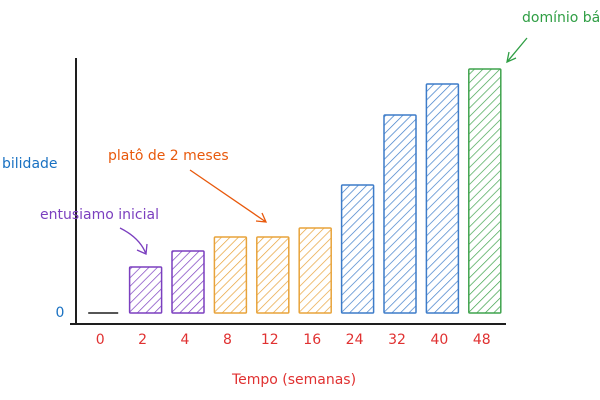 Image resolution: width=600 pixels, height=400 pixels. Describe the element at coordinates (168, 156) in the screenshot. I see `annotation: platô de 2 meses` at that location.